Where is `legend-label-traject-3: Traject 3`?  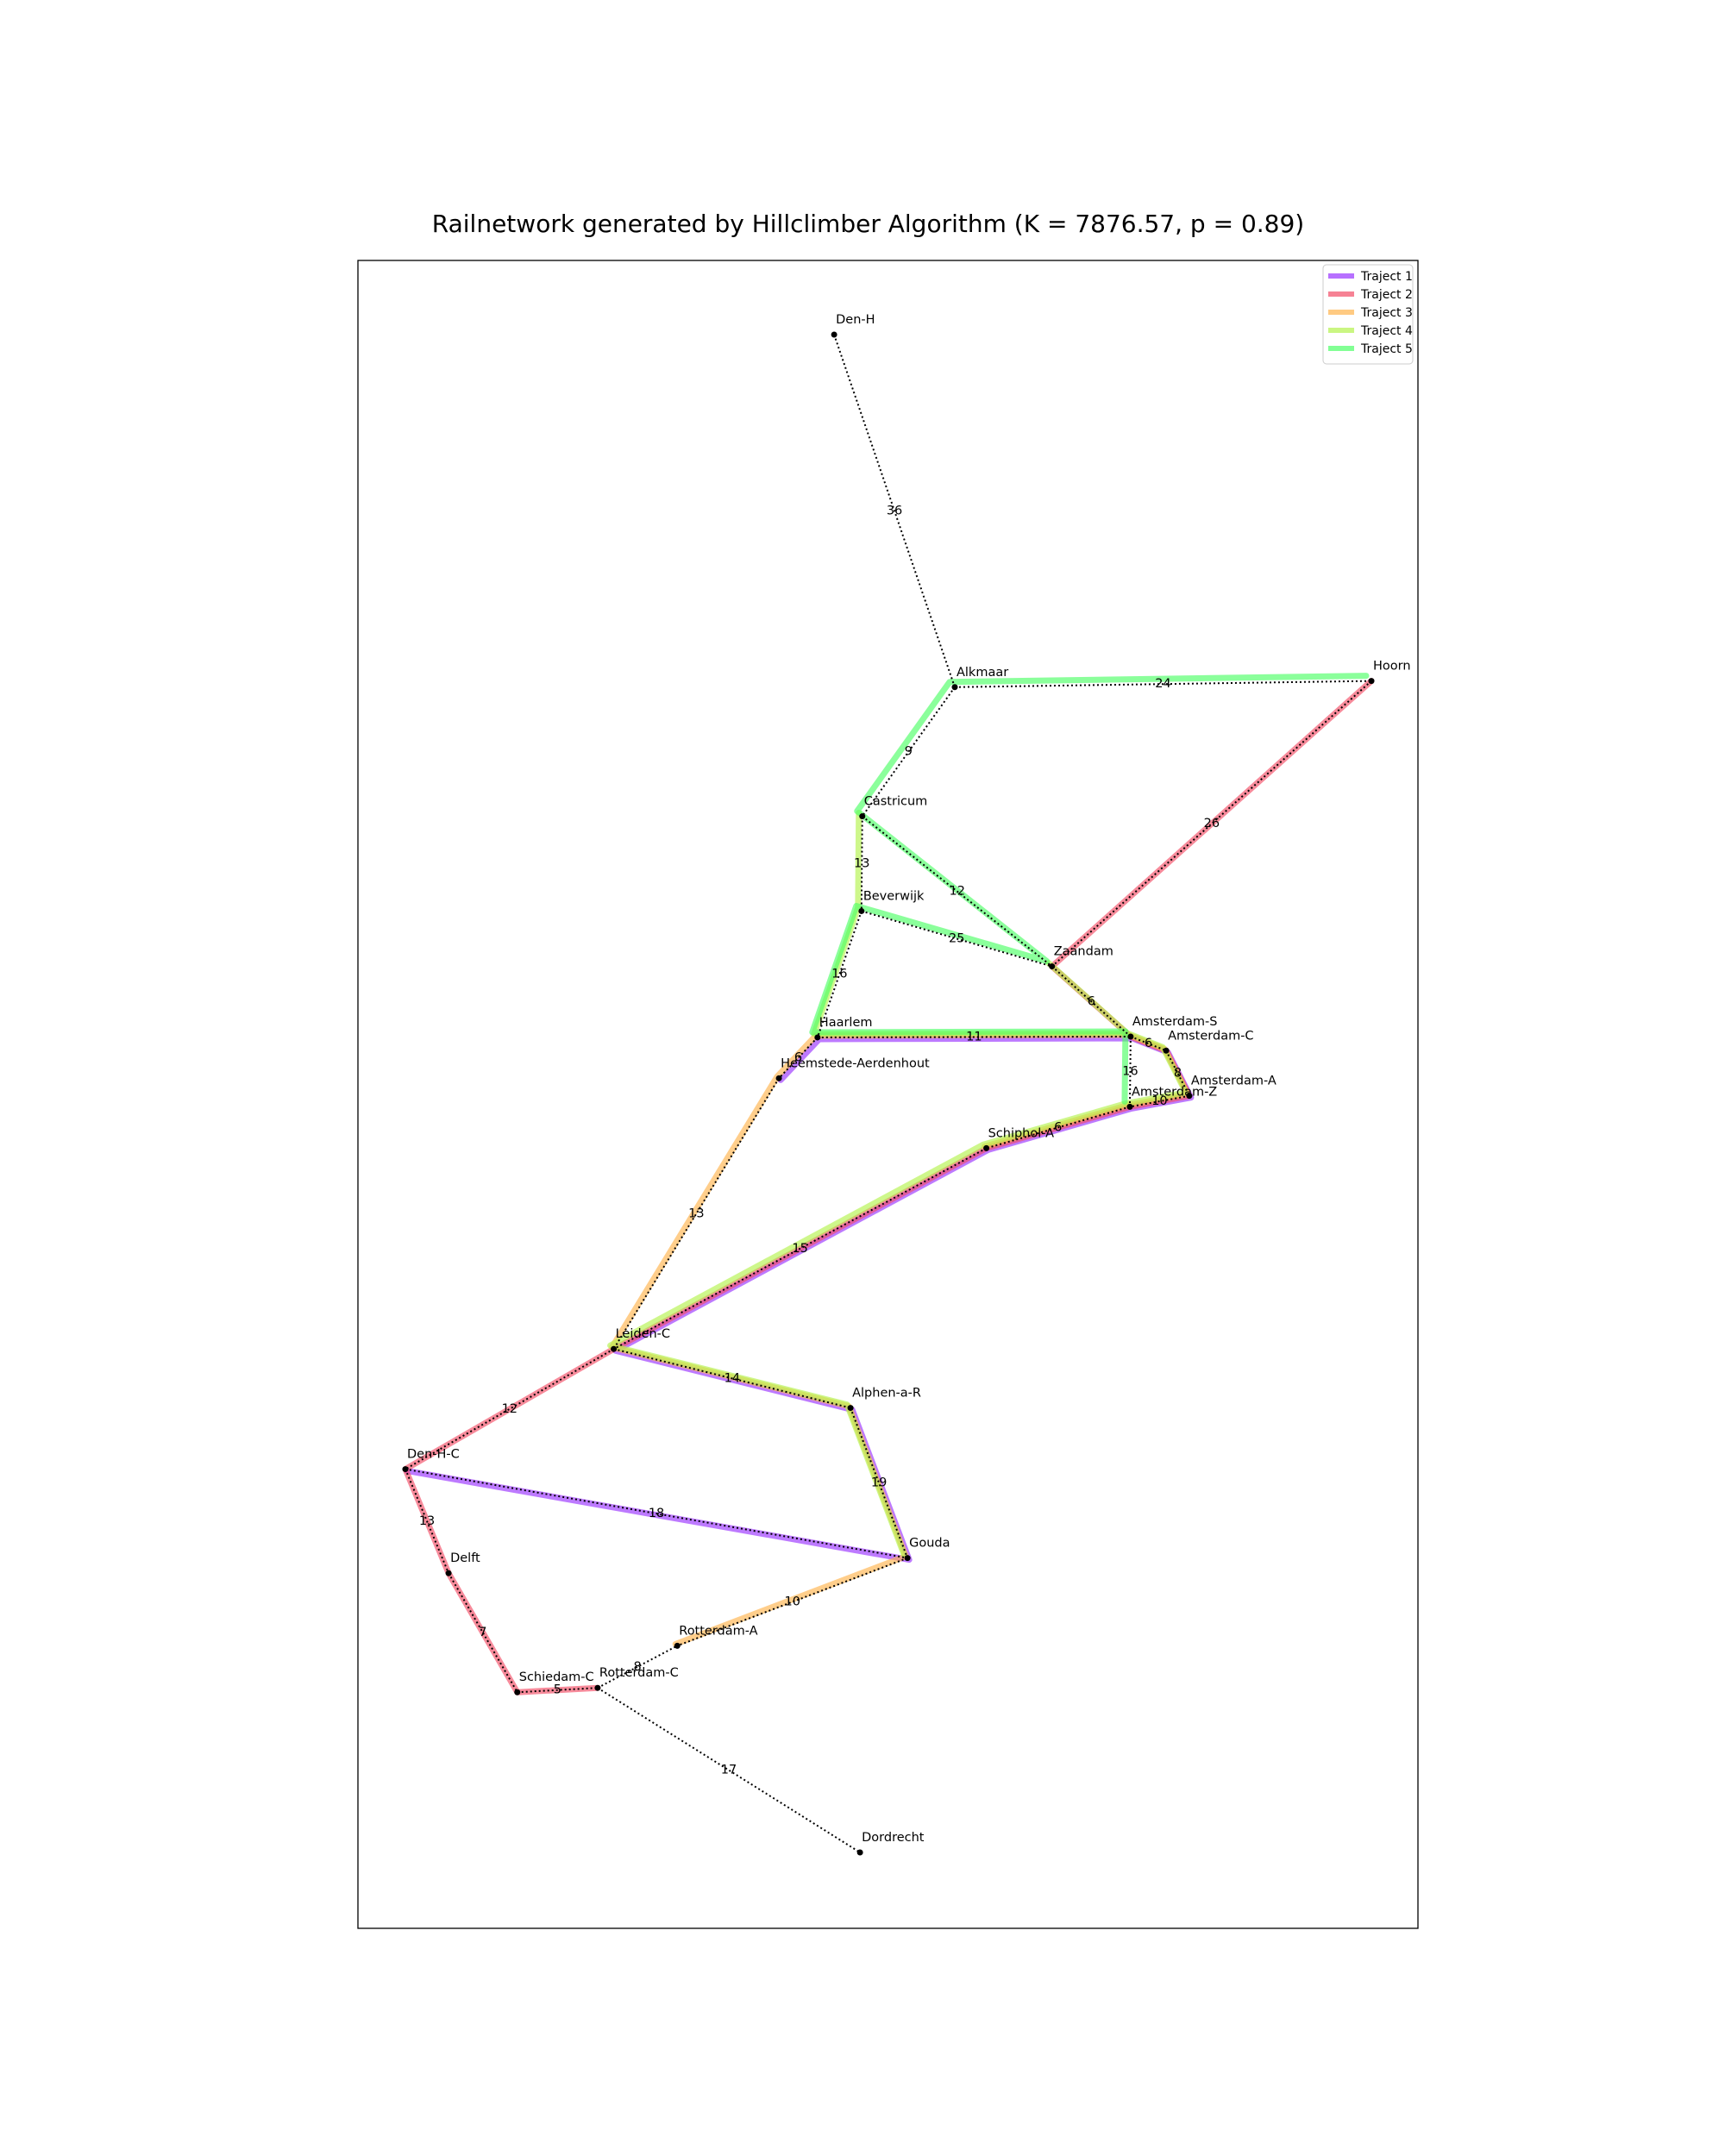
legend-label-traject-3: Traject 3 is located at coordinates (1386, 313).